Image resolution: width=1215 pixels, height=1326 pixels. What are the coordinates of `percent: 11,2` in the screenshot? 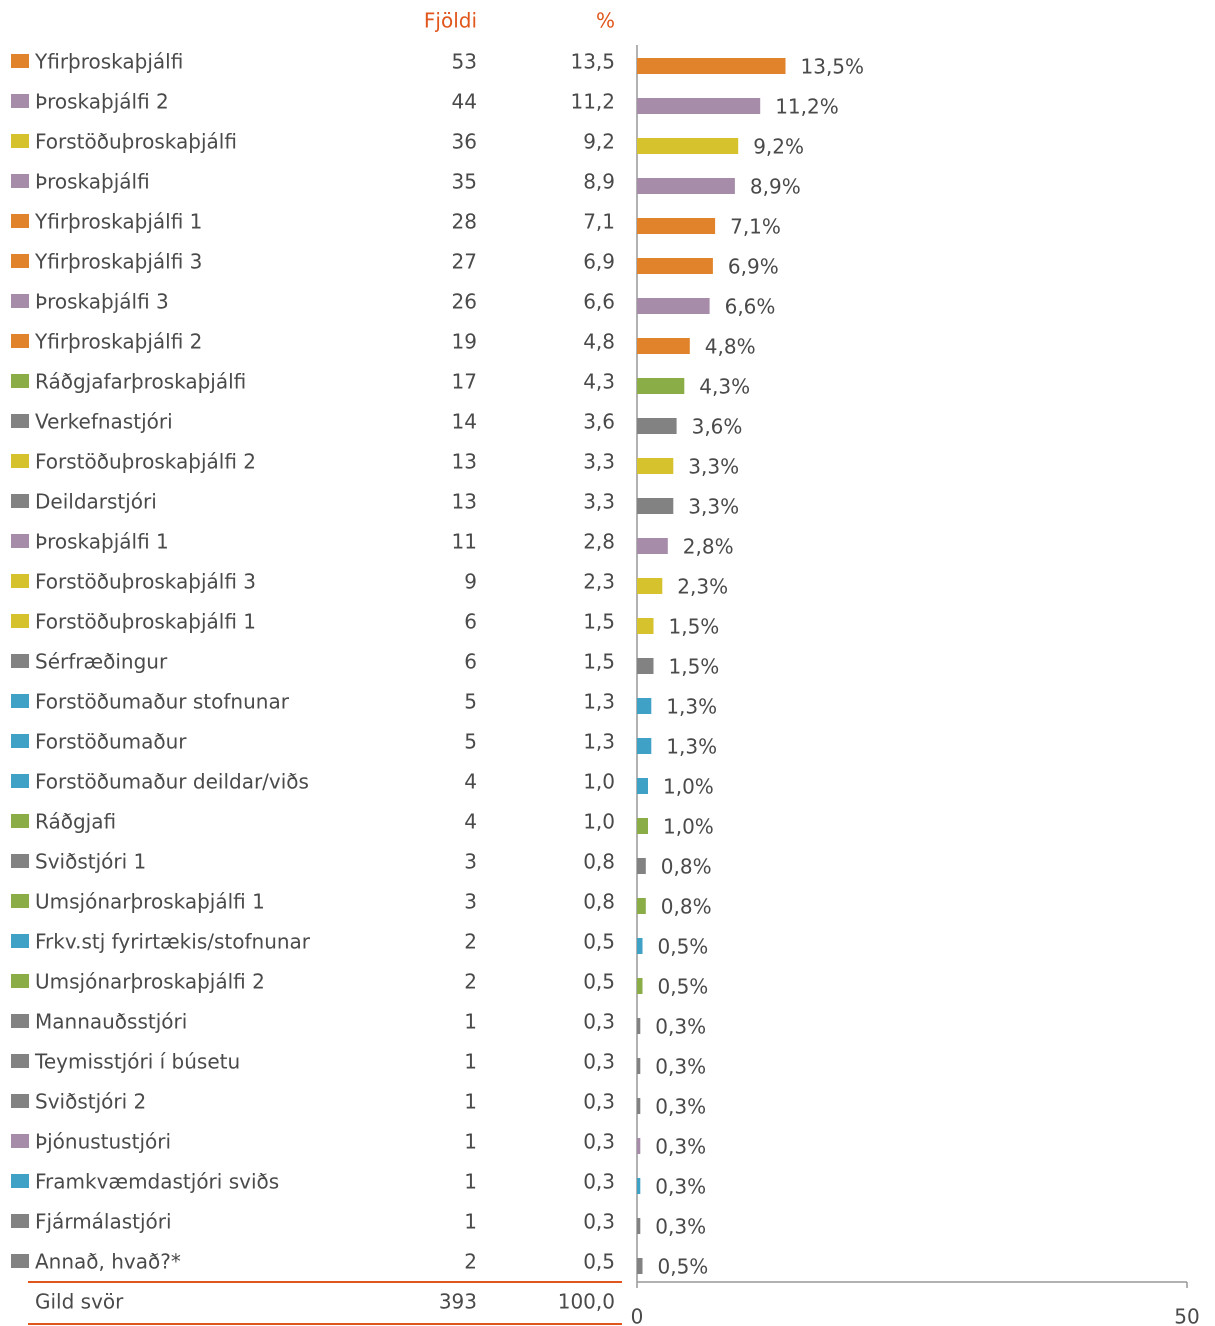 It's located at (592, 102).